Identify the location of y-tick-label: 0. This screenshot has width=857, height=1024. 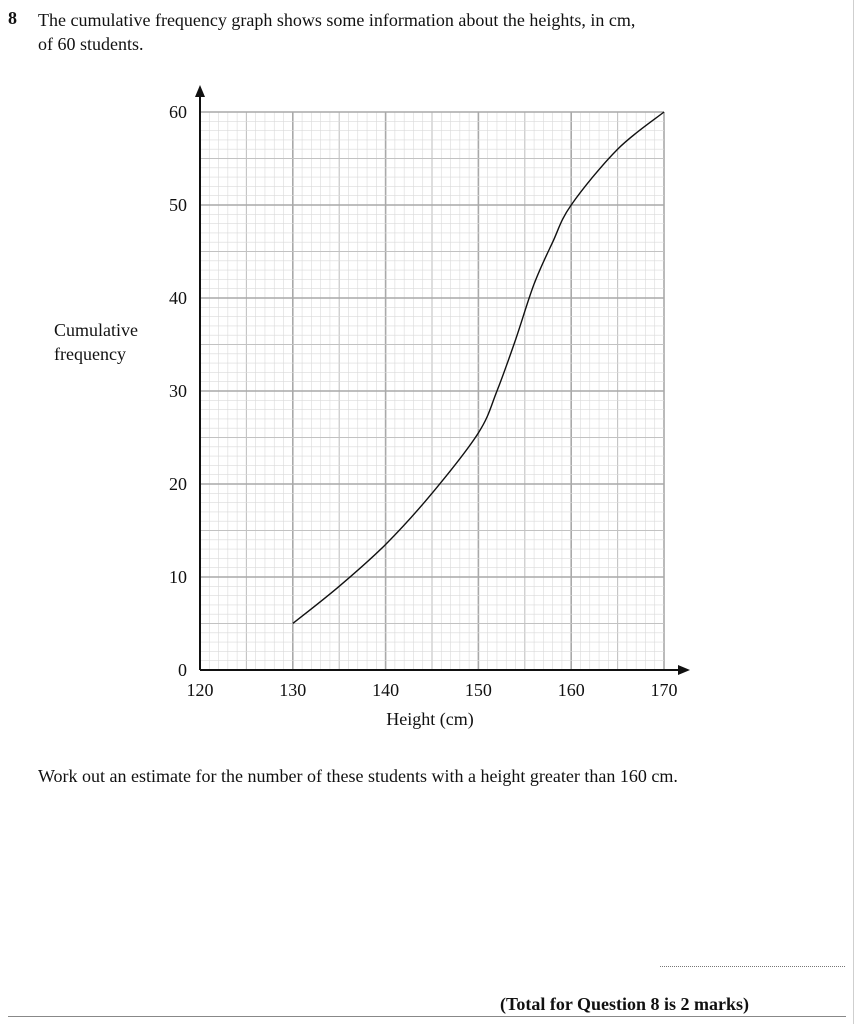
(182, 670).